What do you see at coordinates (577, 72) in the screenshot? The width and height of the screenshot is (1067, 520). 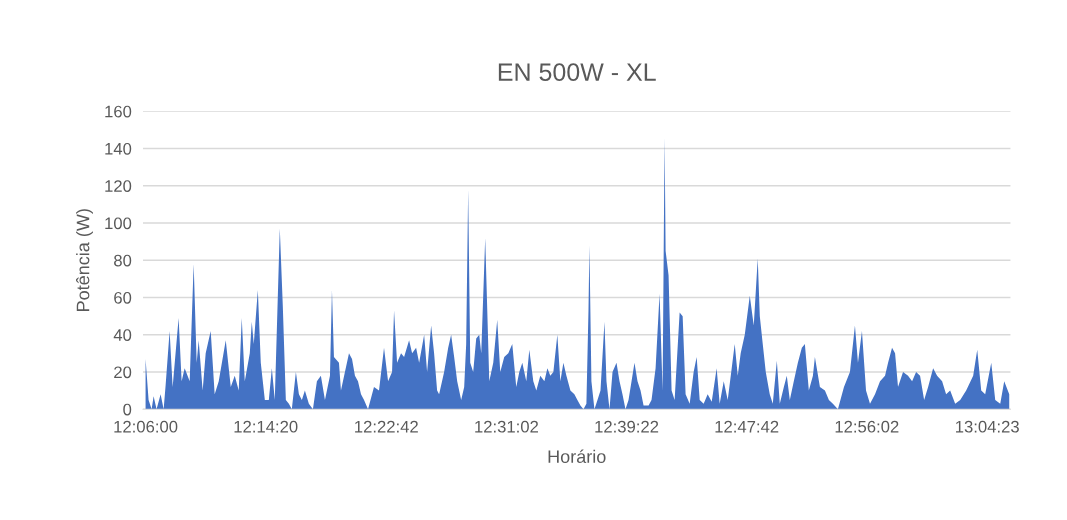 I see `chart-title: EN 500W - XL` at bounding box center [577, 72].